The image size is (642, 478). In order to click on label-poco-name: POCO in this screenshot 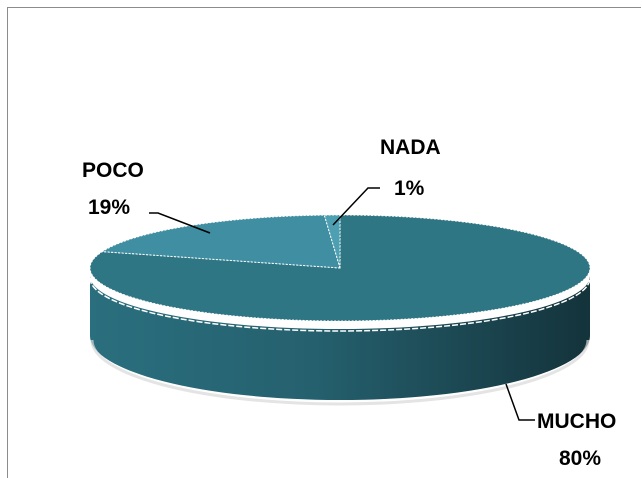, I will do `click(113, 170)`.